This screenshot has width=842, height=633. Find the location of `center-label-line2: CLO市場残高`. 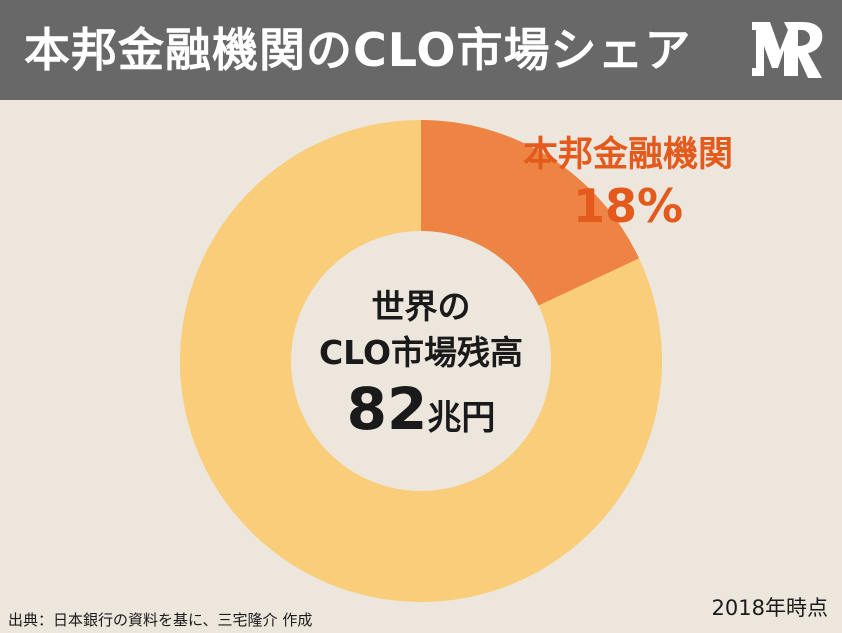

center-label-line2: CLO市場残高 is located at coordinates (421, 352).